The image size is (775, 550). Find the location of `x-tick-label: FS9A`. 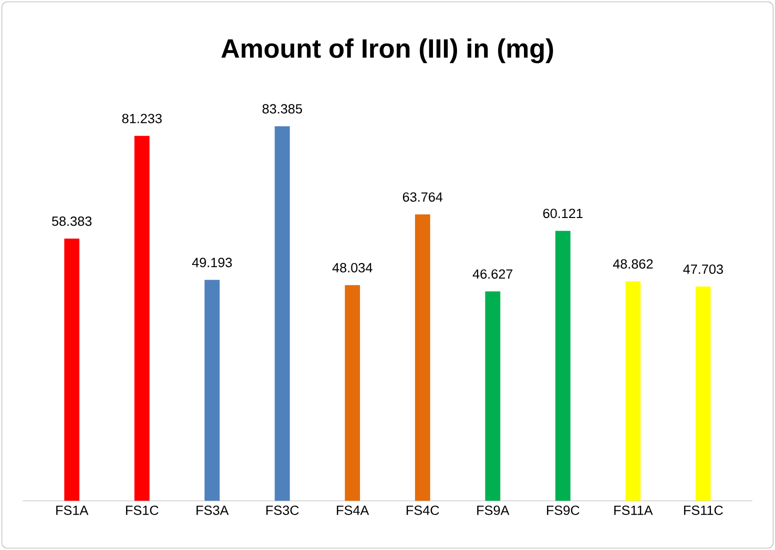

x-tick-label: FS9A is located at coordinates (493, 510).